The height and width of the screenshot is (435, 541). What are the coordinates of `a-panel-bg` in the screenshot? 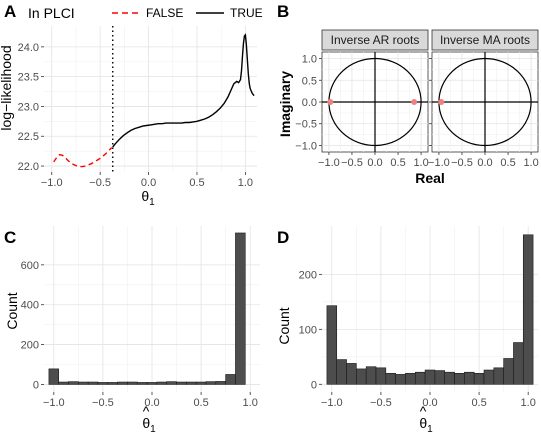 It's located at (150, 99).